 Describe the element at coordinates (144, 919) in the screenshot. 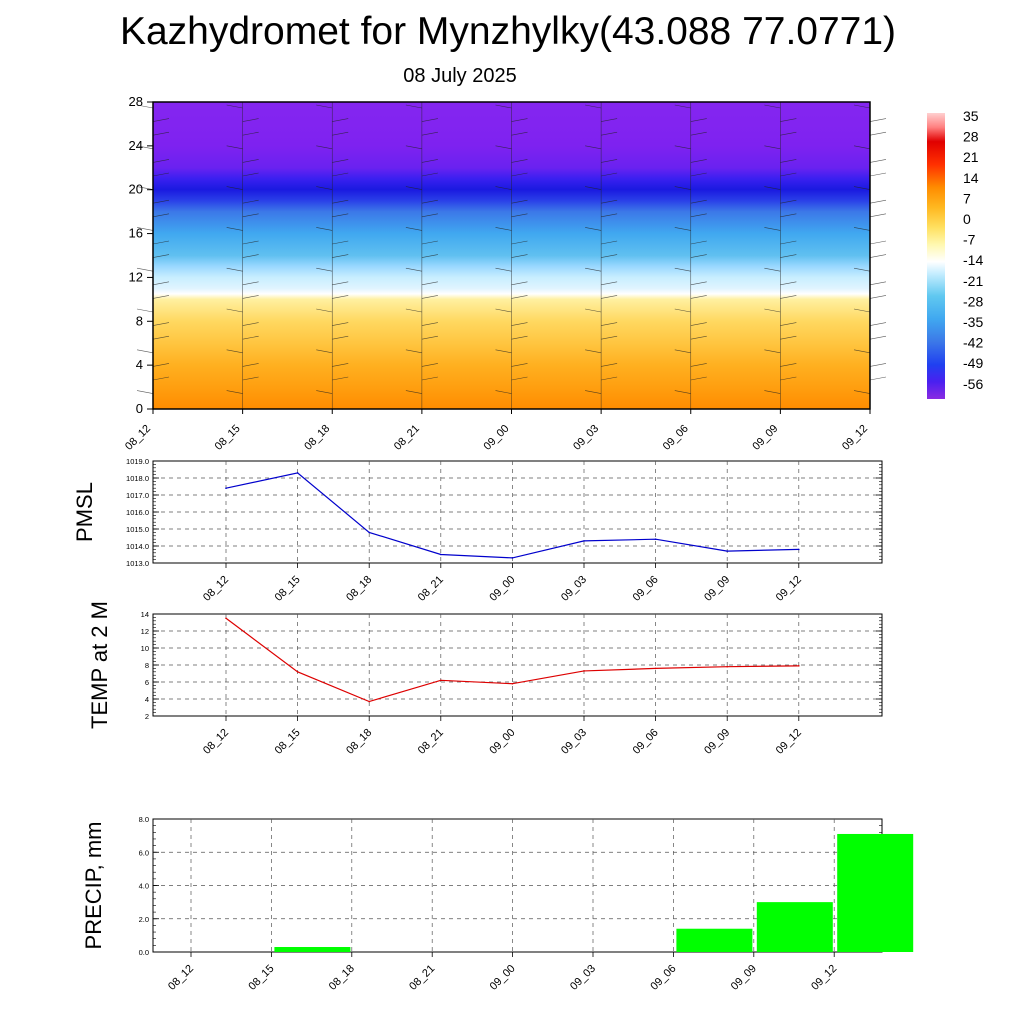

I see `y-tick-label: 2.0` at that location.